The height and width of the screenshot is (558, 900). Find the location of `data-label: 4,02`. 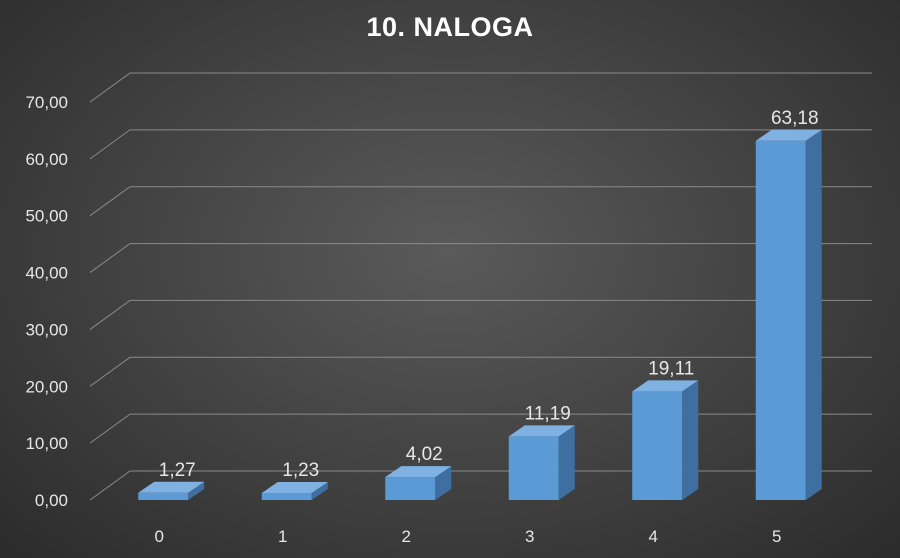

data-label: 4,02 is located at coordinates (424, 454).